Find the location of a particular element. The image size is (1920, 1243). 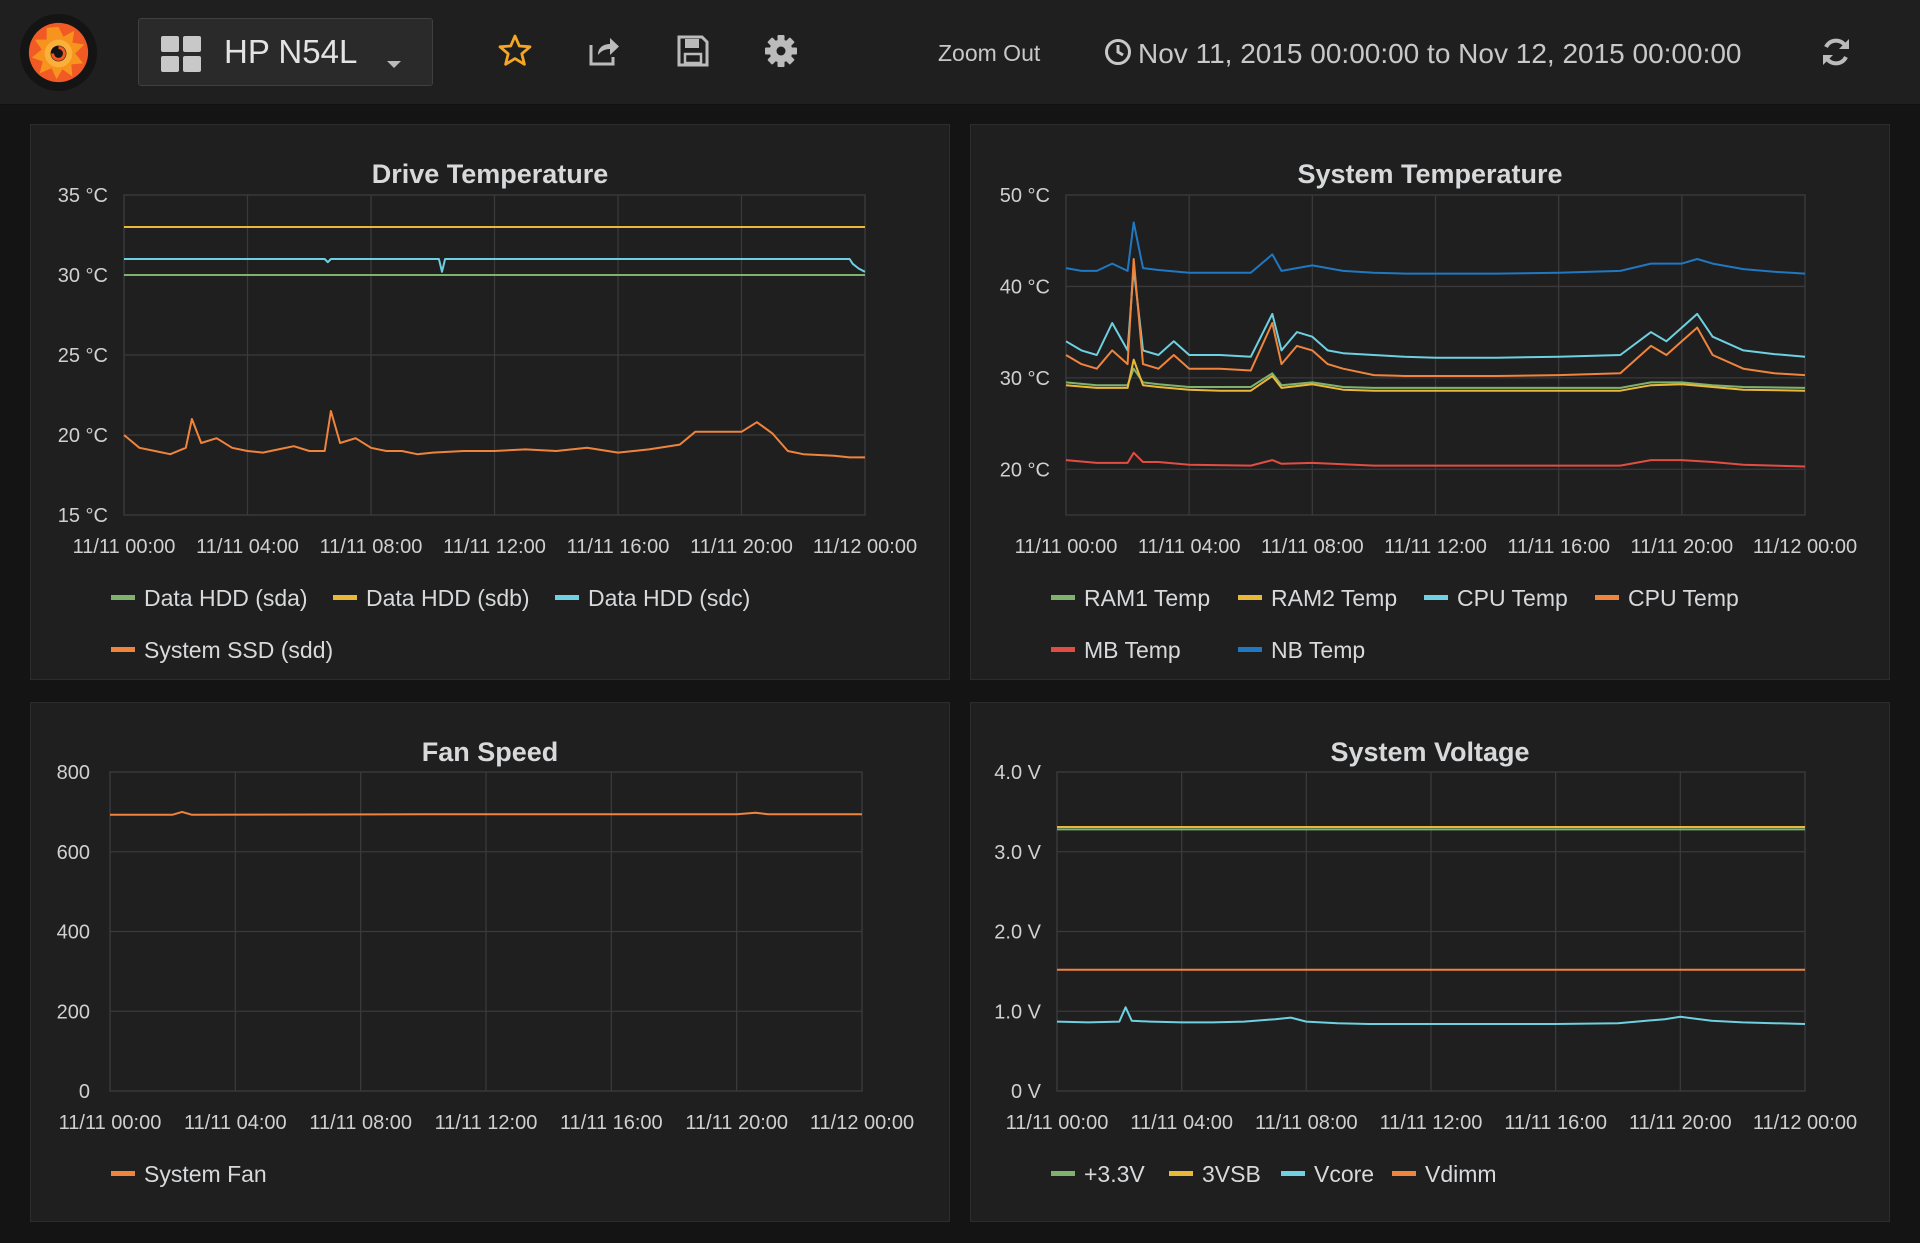

y-tick-label: 600 is located at coordinates (73, 853).